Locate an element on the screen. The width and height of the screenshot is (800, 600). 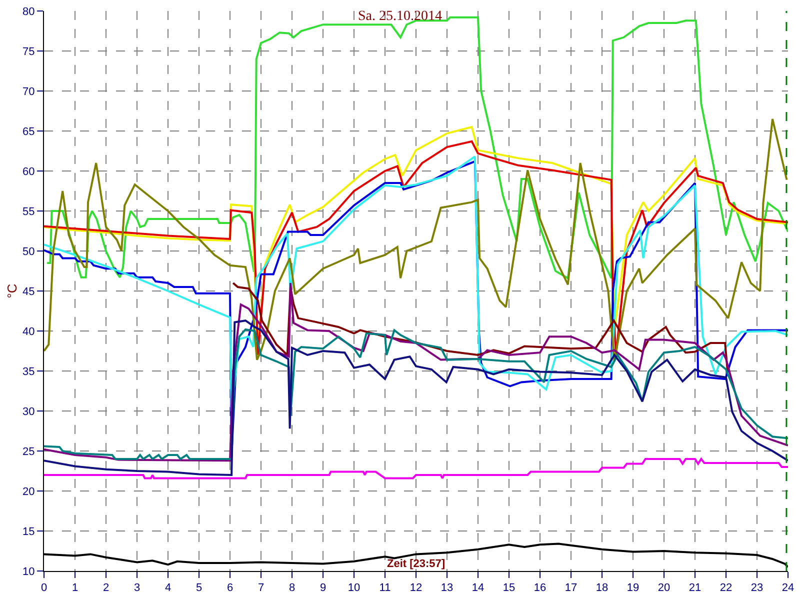
y-tick-label: 65 is located at coordinates (28, 132).